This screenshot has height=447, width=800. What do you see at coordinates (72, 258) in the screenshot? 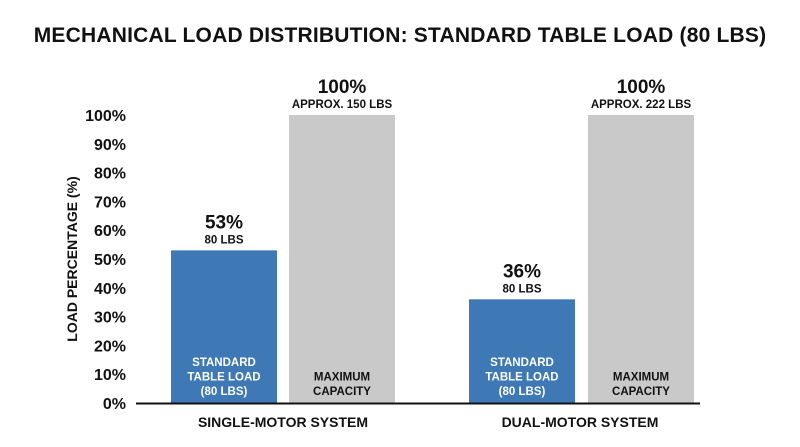
I see `y-axis-label: LOAD PERCENTAGE (%)` at bounding box center [72, 258].